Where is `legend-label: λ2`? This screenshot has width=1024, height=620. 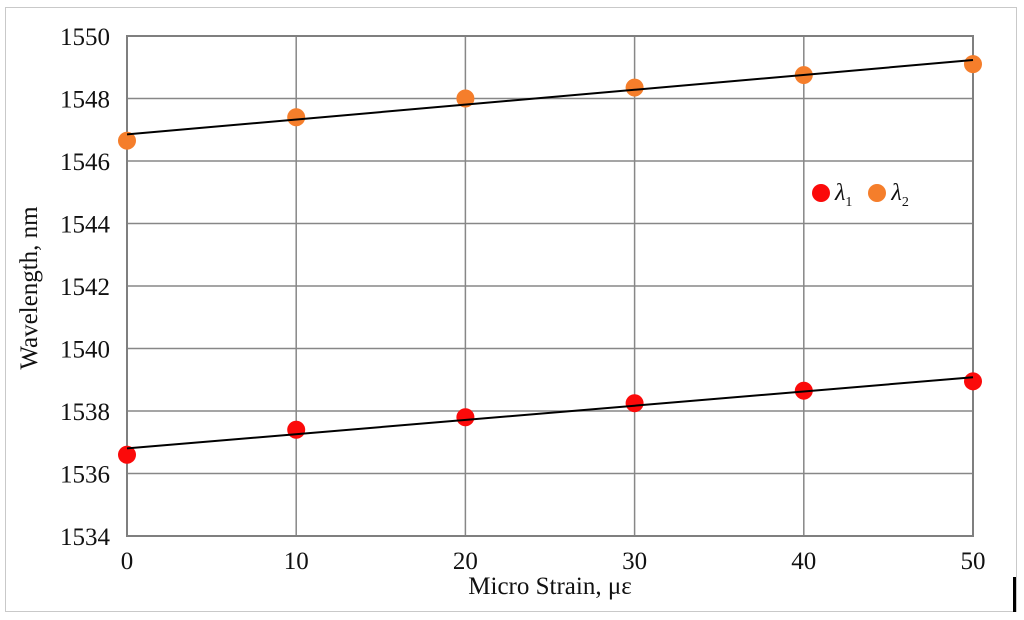 legend-label: λ2 is located at coordinates (900, 195).